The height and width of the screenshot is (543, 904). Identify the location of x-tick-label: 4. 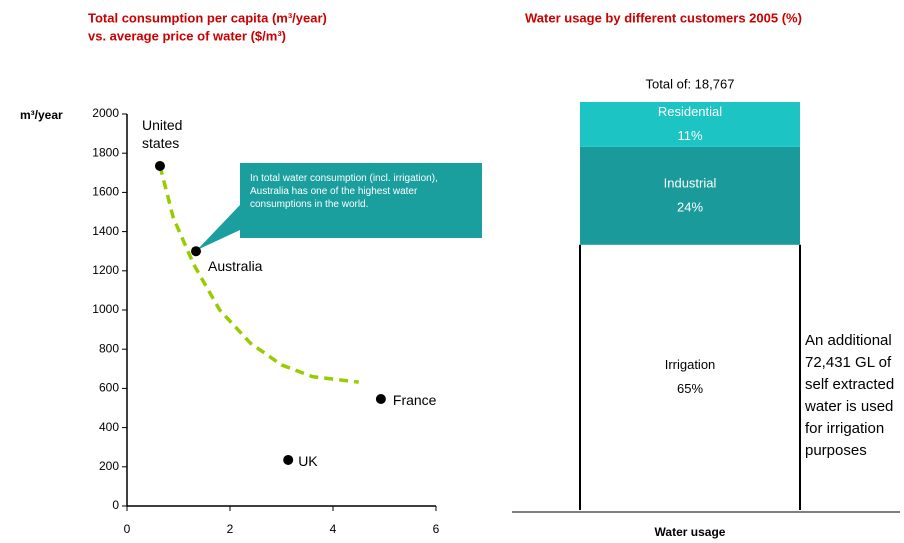
(333, 529).